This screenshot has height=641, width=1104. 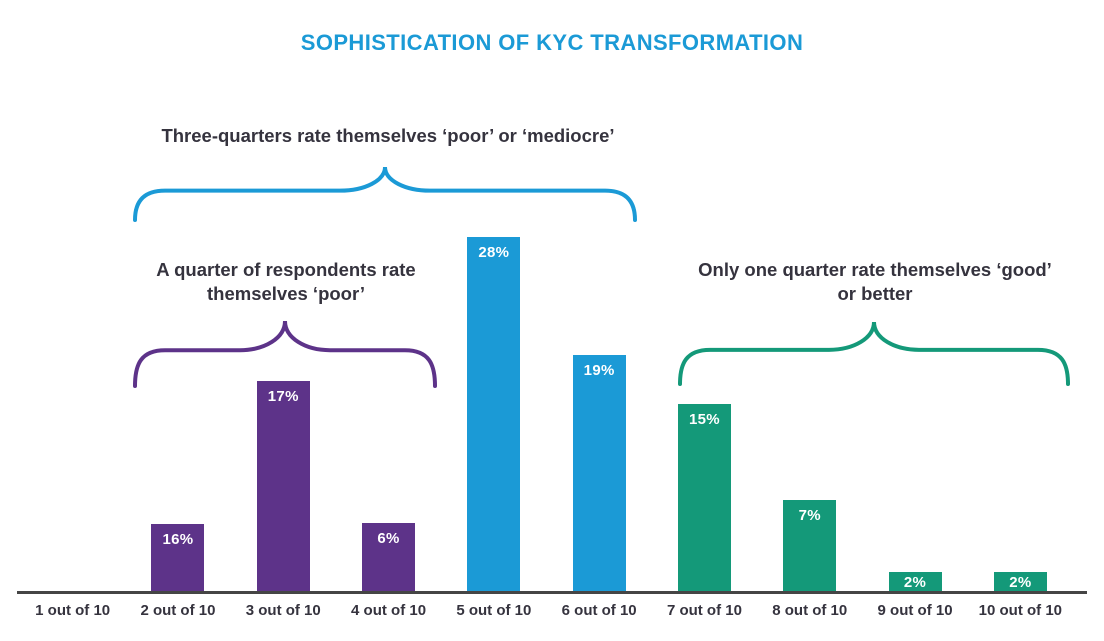 I want to click on bar-7-out-of-10: 15%, so click(x=704, y=498).